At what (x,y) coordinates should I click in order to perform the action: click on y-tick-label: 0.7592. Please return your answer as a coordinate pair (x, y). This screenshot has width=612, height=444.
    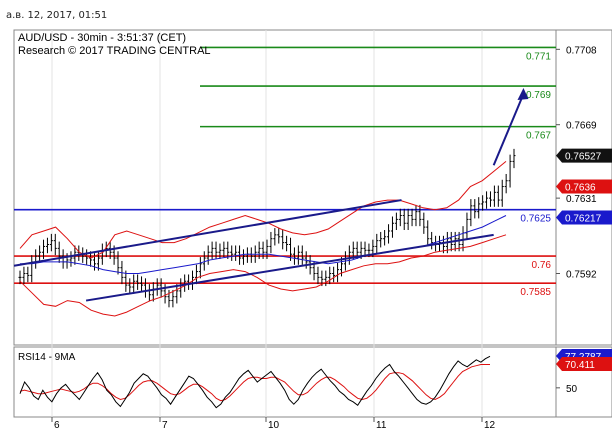
    Looking at the image, I should click on (581, 274).